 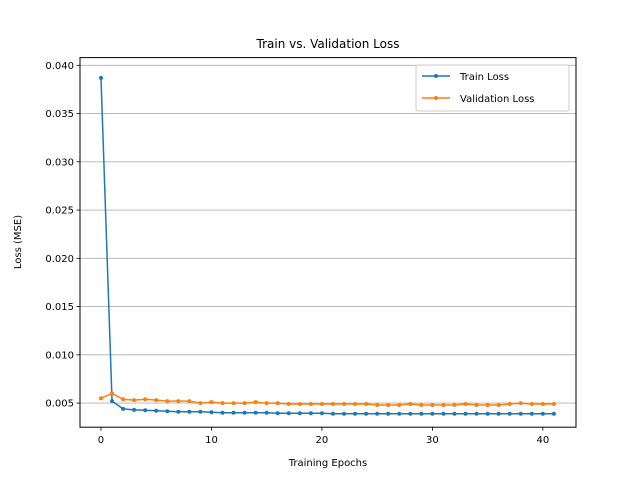 I want to click on y-tick-label: 0.020, so click(x=59, y=259).